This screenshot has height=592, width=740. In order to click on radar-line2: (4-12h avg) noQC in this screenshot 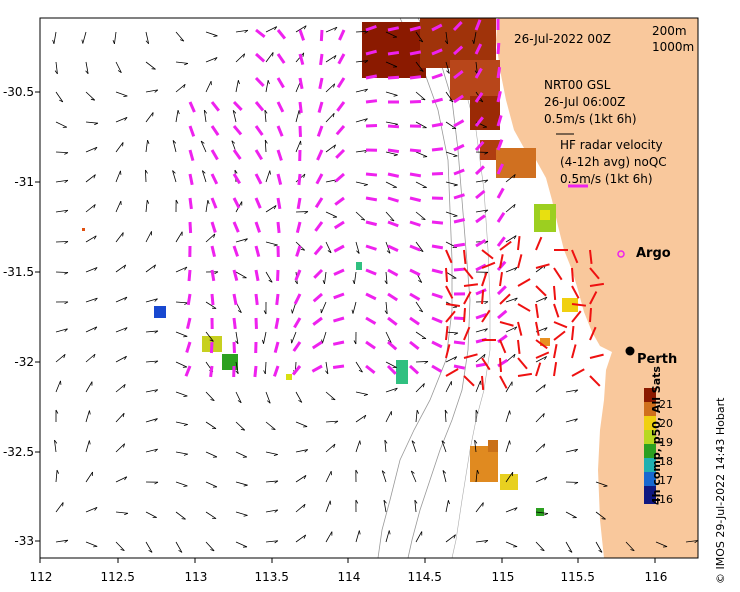, I will do `click(613, 162)`.